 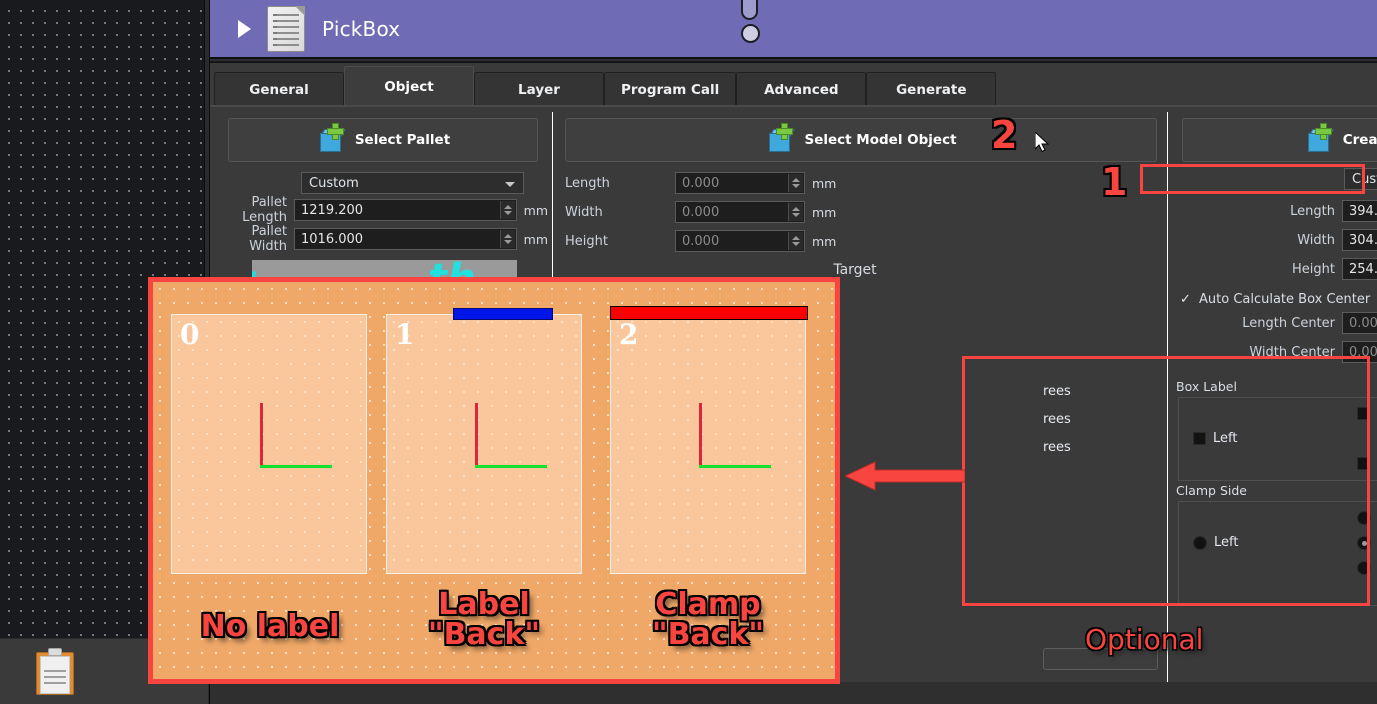 I want to click on chevron-down-icon, so click(x=510, y=184).